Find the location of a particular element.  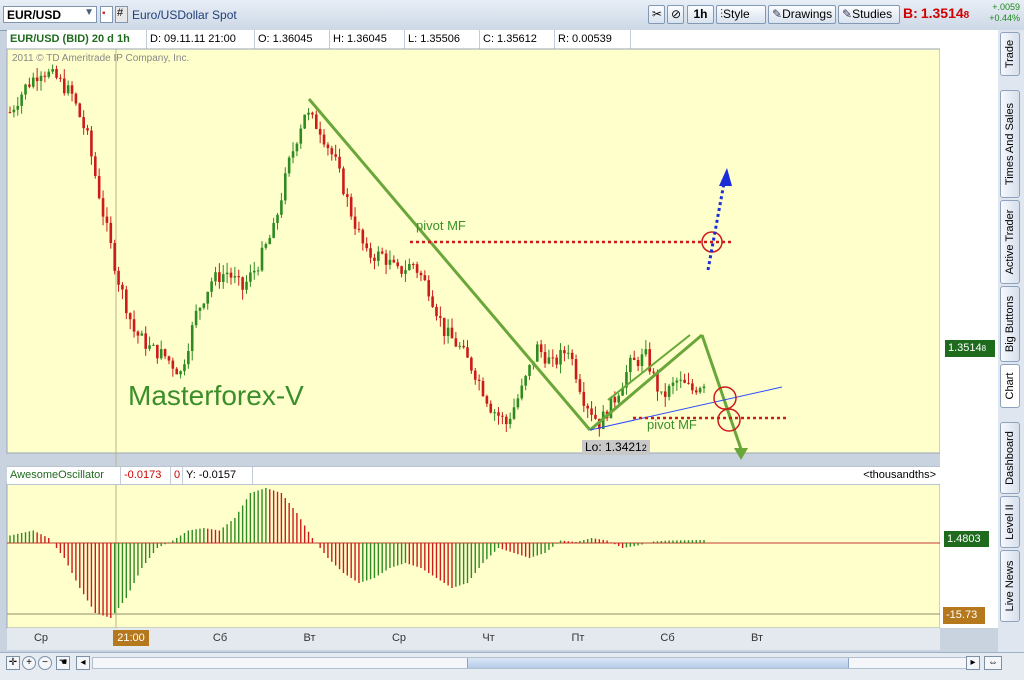

hash-icon: # is located at coordinates (121, 14).